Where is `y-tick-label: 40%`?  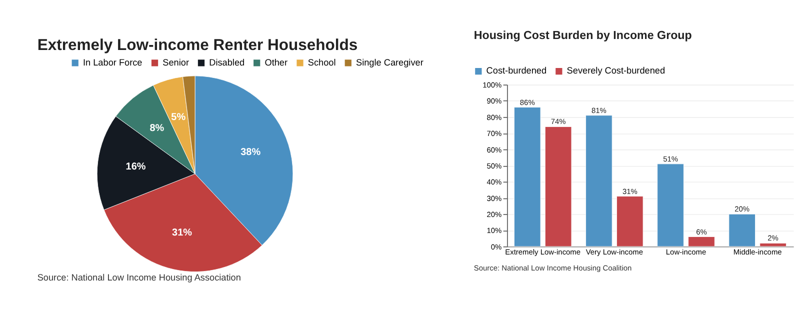
y-tick-label: 40% is located at coordinates (494, 182).